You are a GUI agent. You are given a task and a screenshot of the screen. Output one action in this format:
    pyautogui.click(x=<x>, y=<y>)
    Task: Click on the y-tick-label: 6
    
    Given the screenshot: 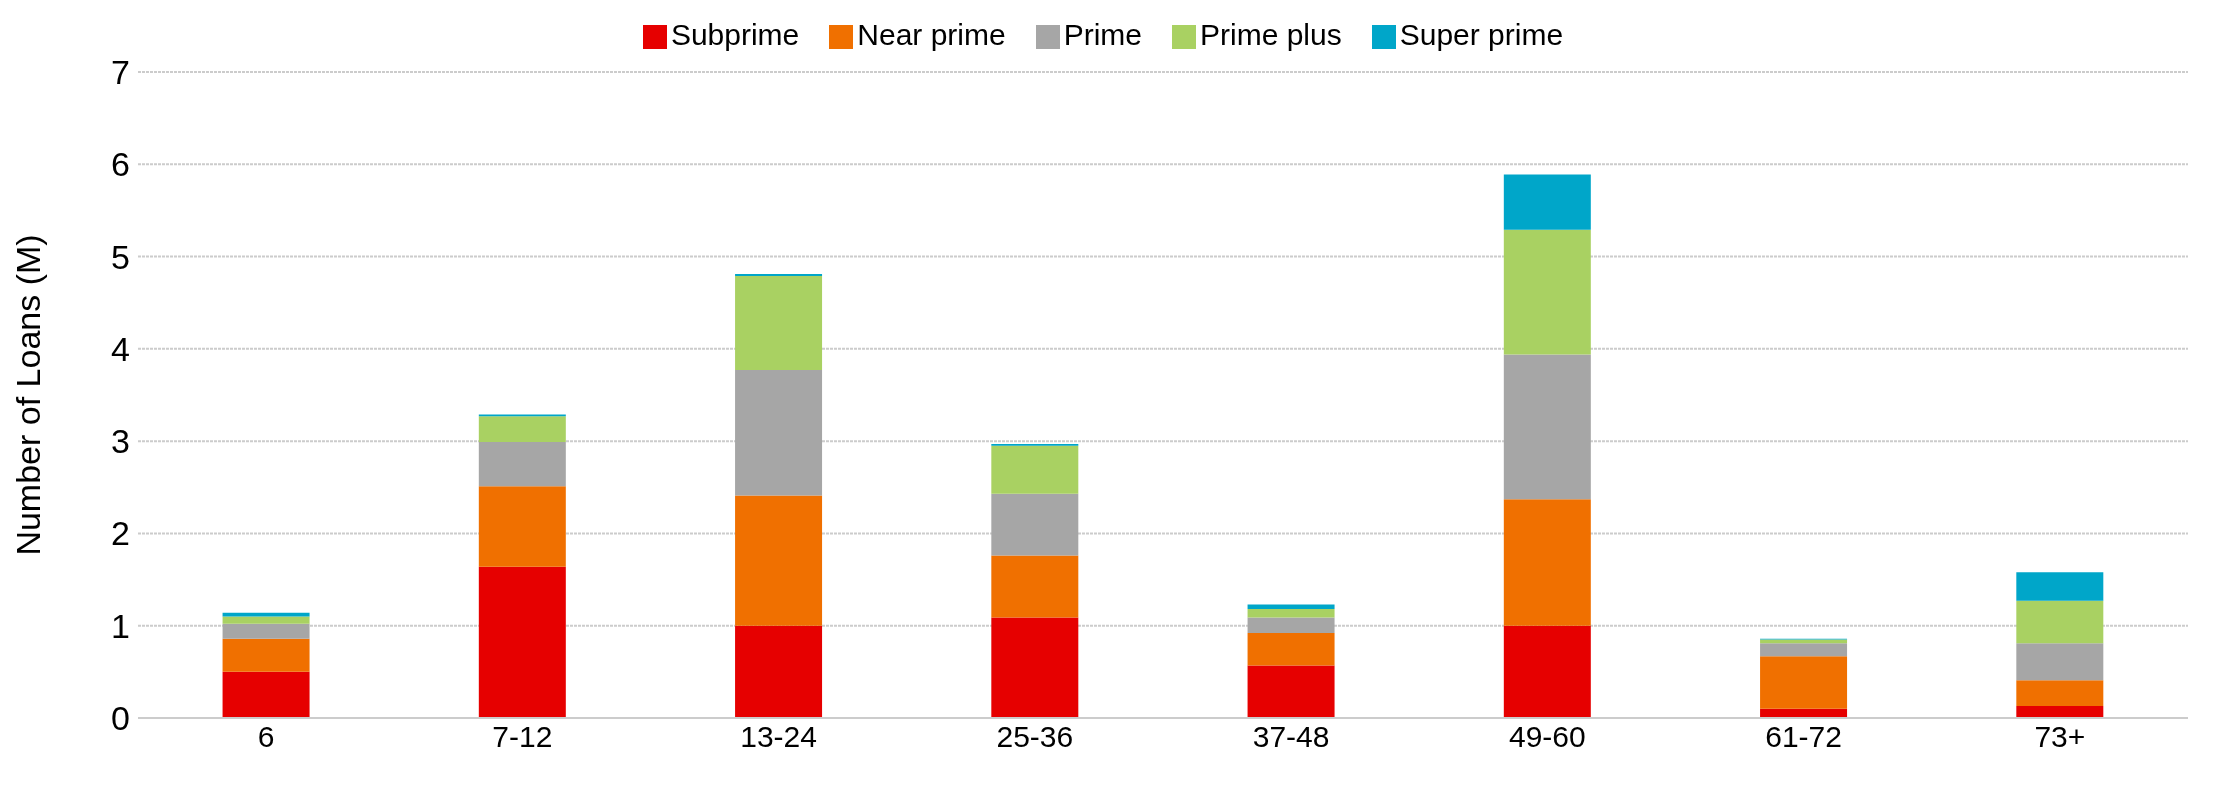 What is the action you would take?
    pyautogui.click(x=120, y=164)
    